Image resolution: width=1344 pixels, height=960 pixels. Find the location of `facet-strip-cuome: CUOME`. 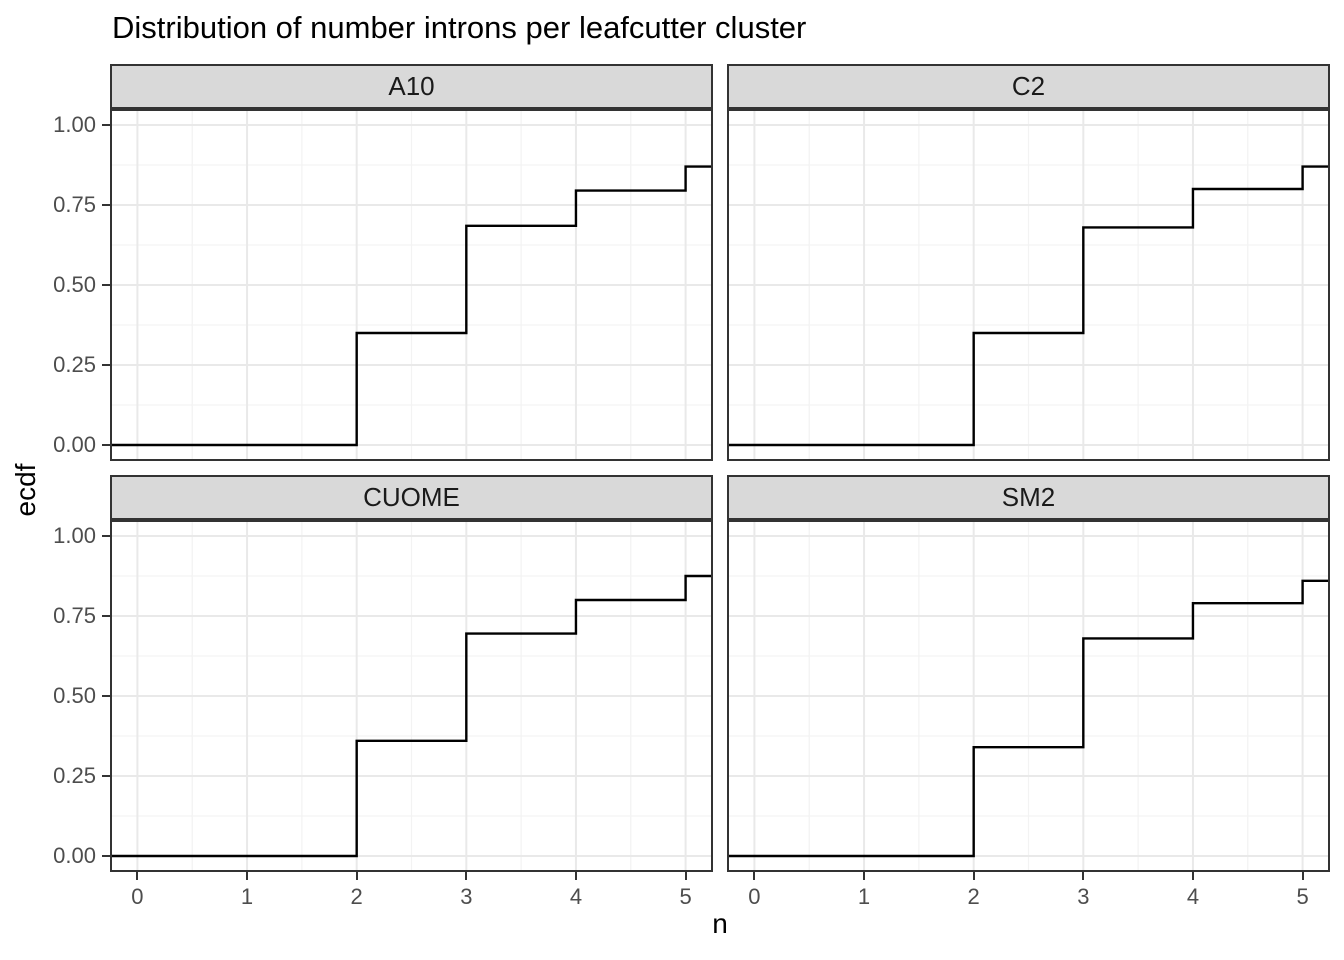

facet-strip-cuome: CUOME is located at coordinates (411, 497).